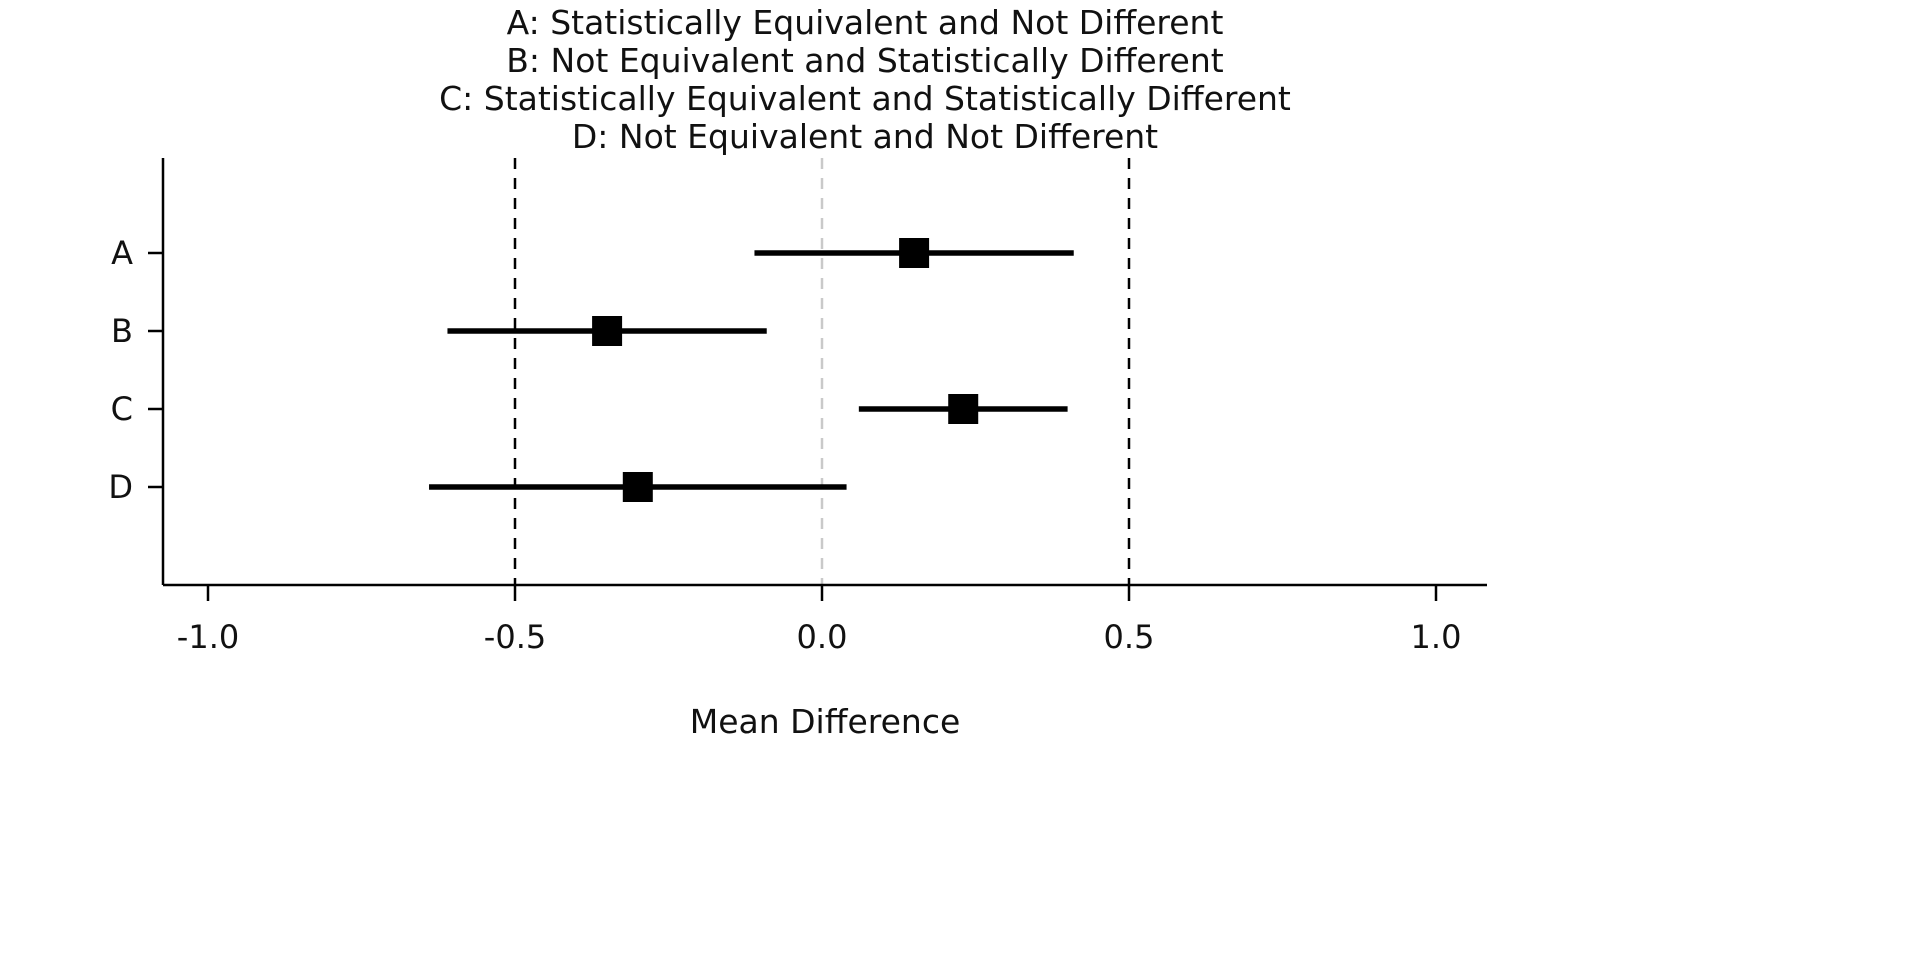  What do you see at coordinates (122, 331) in the screenshot?
I see `y-category-label: B` at bounding box center [122, 331].